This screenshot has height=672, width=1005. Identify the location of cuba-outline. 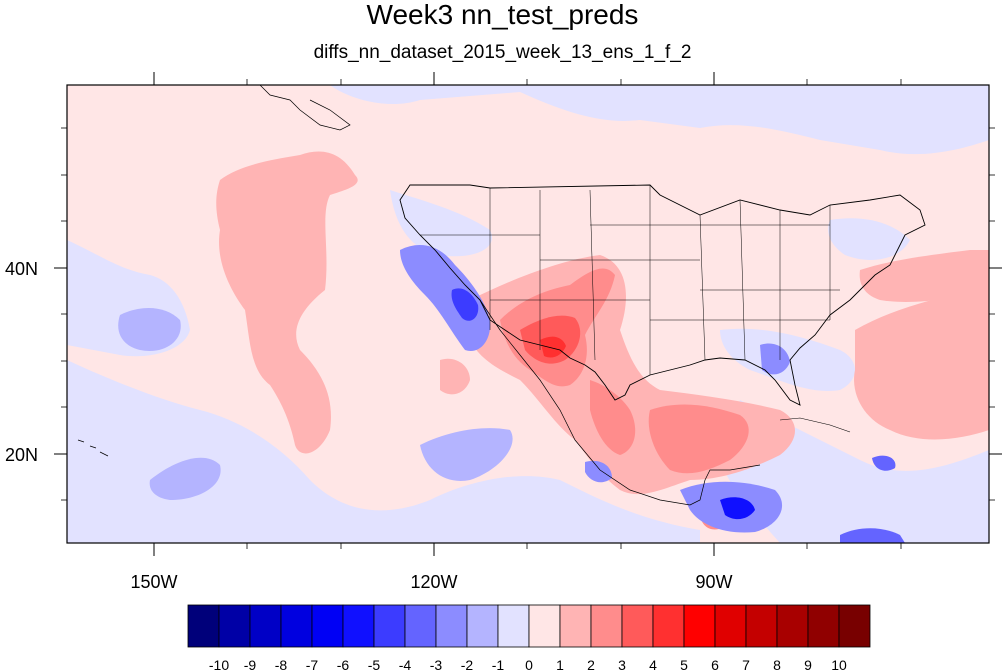
(815, 425).